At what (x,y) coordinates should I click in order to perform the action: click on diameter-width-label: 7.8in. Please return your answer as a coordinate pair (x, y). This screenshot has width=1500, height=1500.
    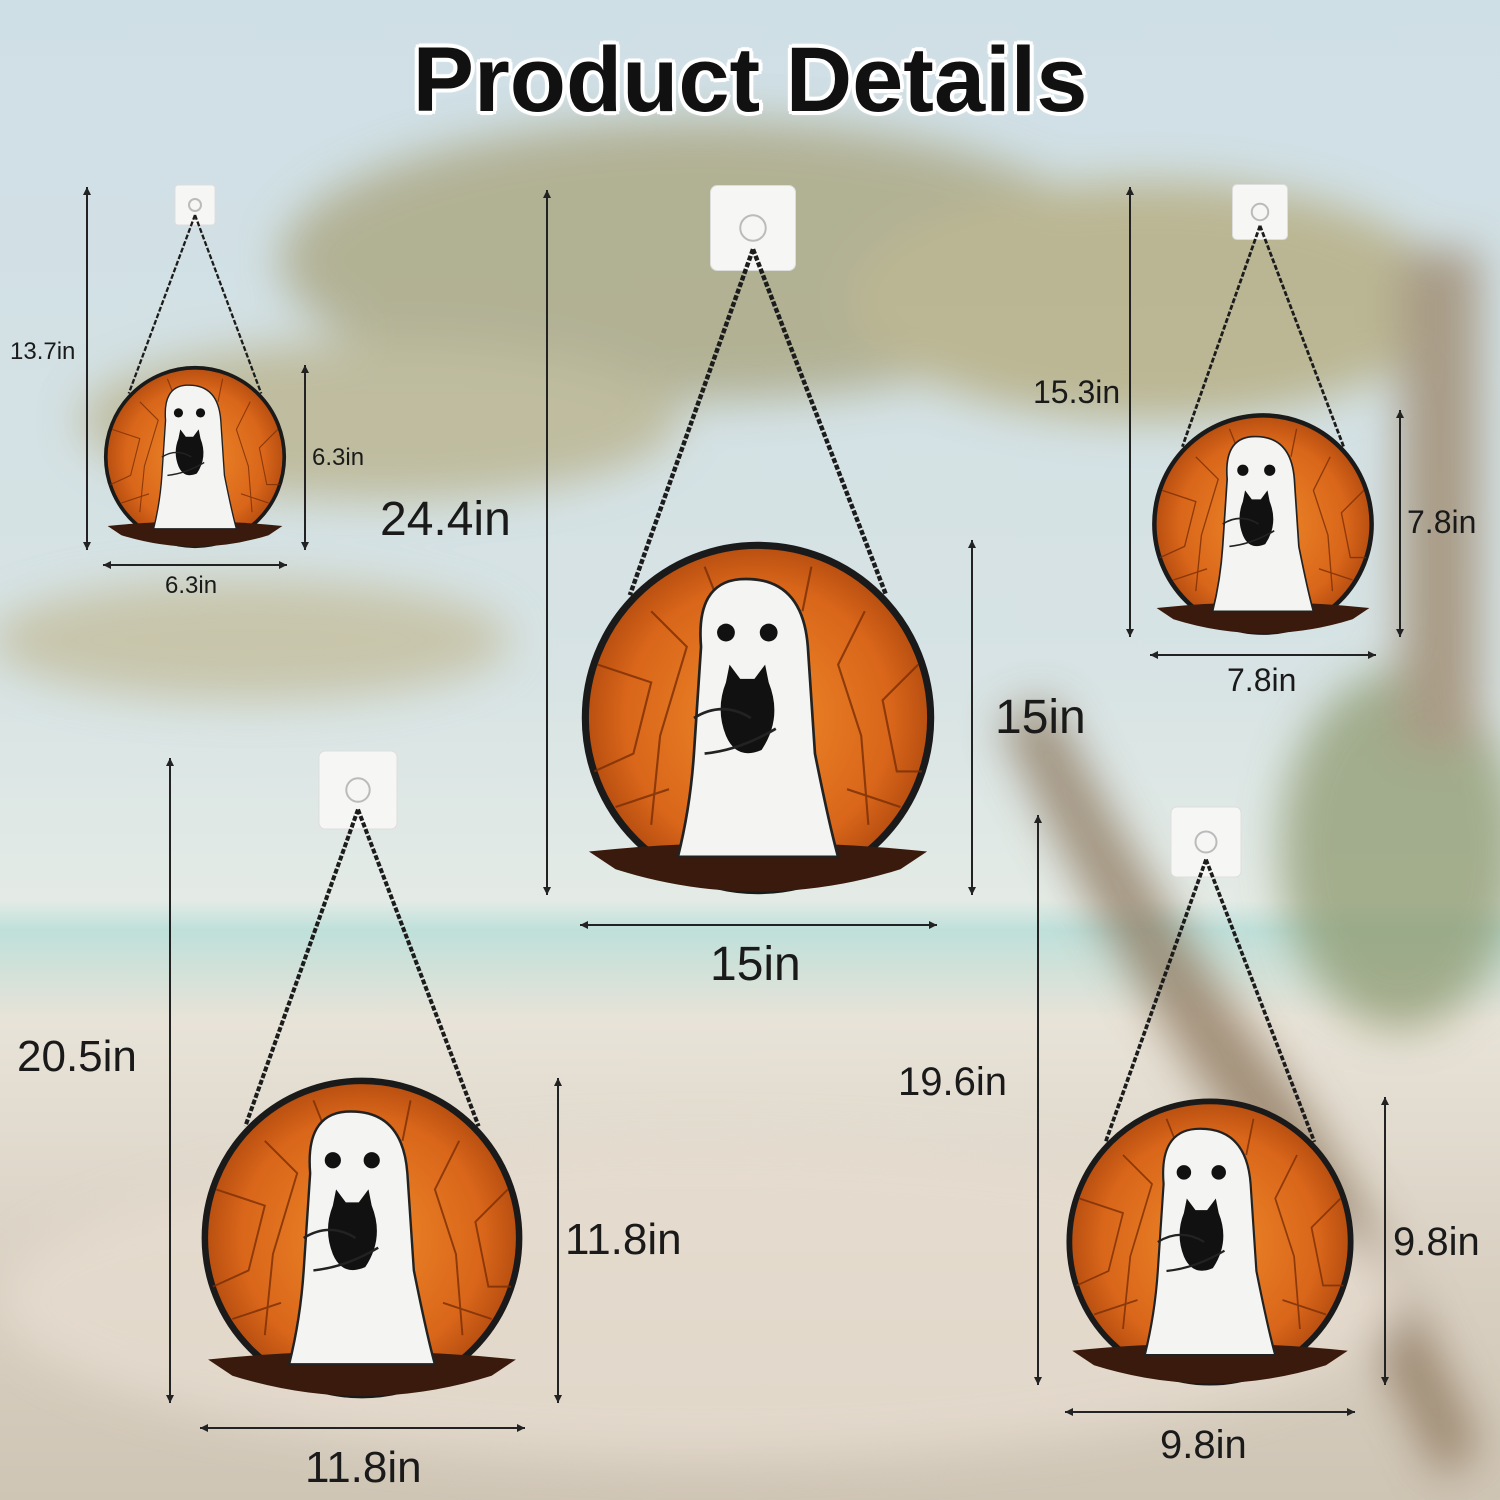
    Looking at the image, I should click on (1262, 680).